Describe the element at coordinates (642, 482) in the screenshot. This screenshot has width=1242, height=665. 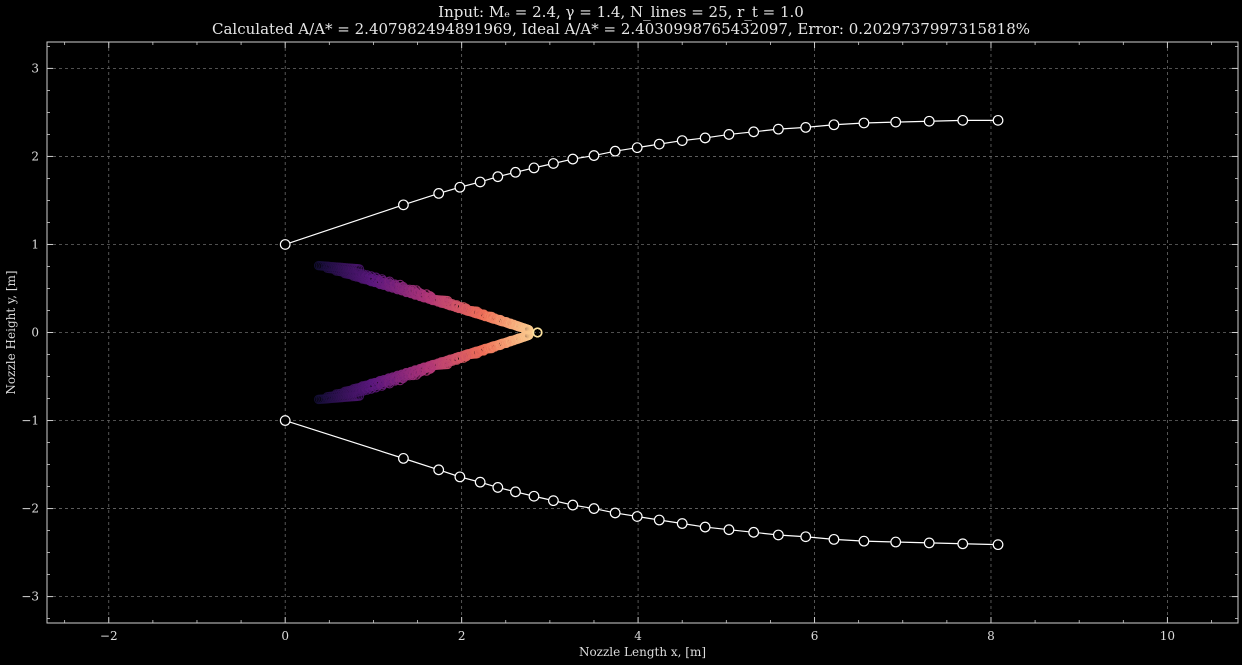
I see `lower-wall-line` at that location.